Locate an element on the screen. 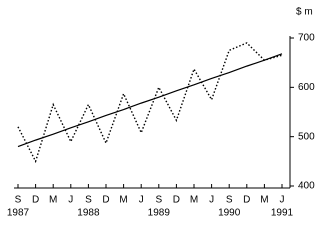 Image resolution: width=329 pixels, height=240 pixels. y-axis-label: $ m is located at coordinates (304, 12).